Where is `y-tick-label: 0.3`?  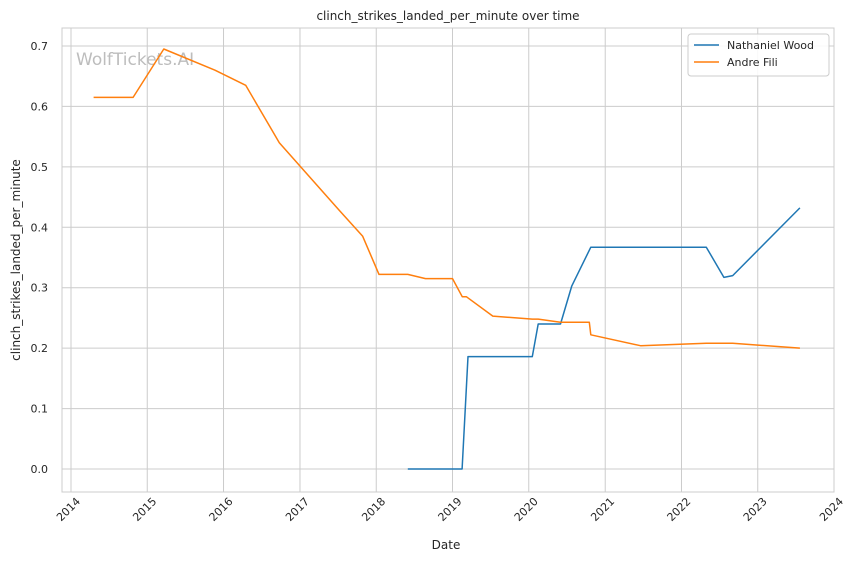 y-tick-label: 0.3 is located at coordinates (40, 288).